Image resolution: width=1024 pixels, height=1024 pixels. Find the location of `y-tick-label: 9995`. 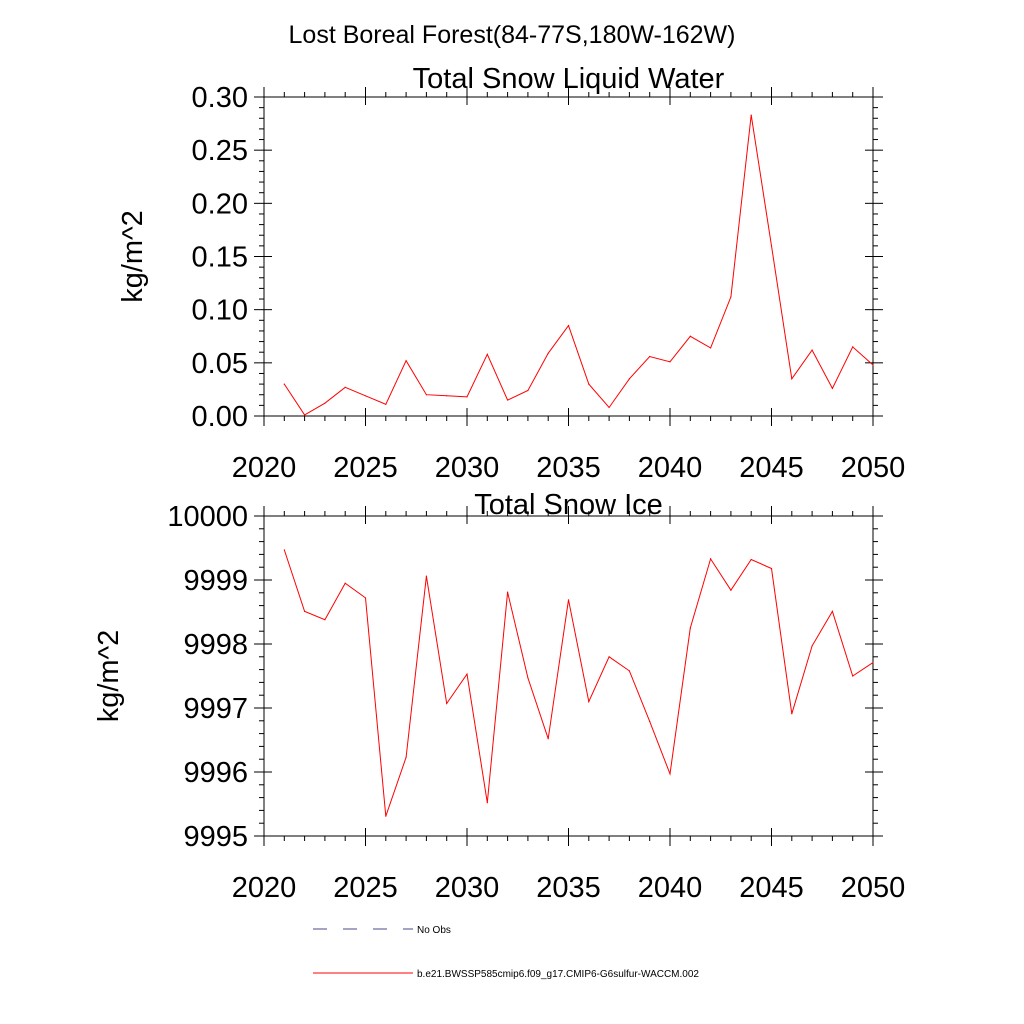

y-tick-label: 9995 is located at coordinates (215, 837).